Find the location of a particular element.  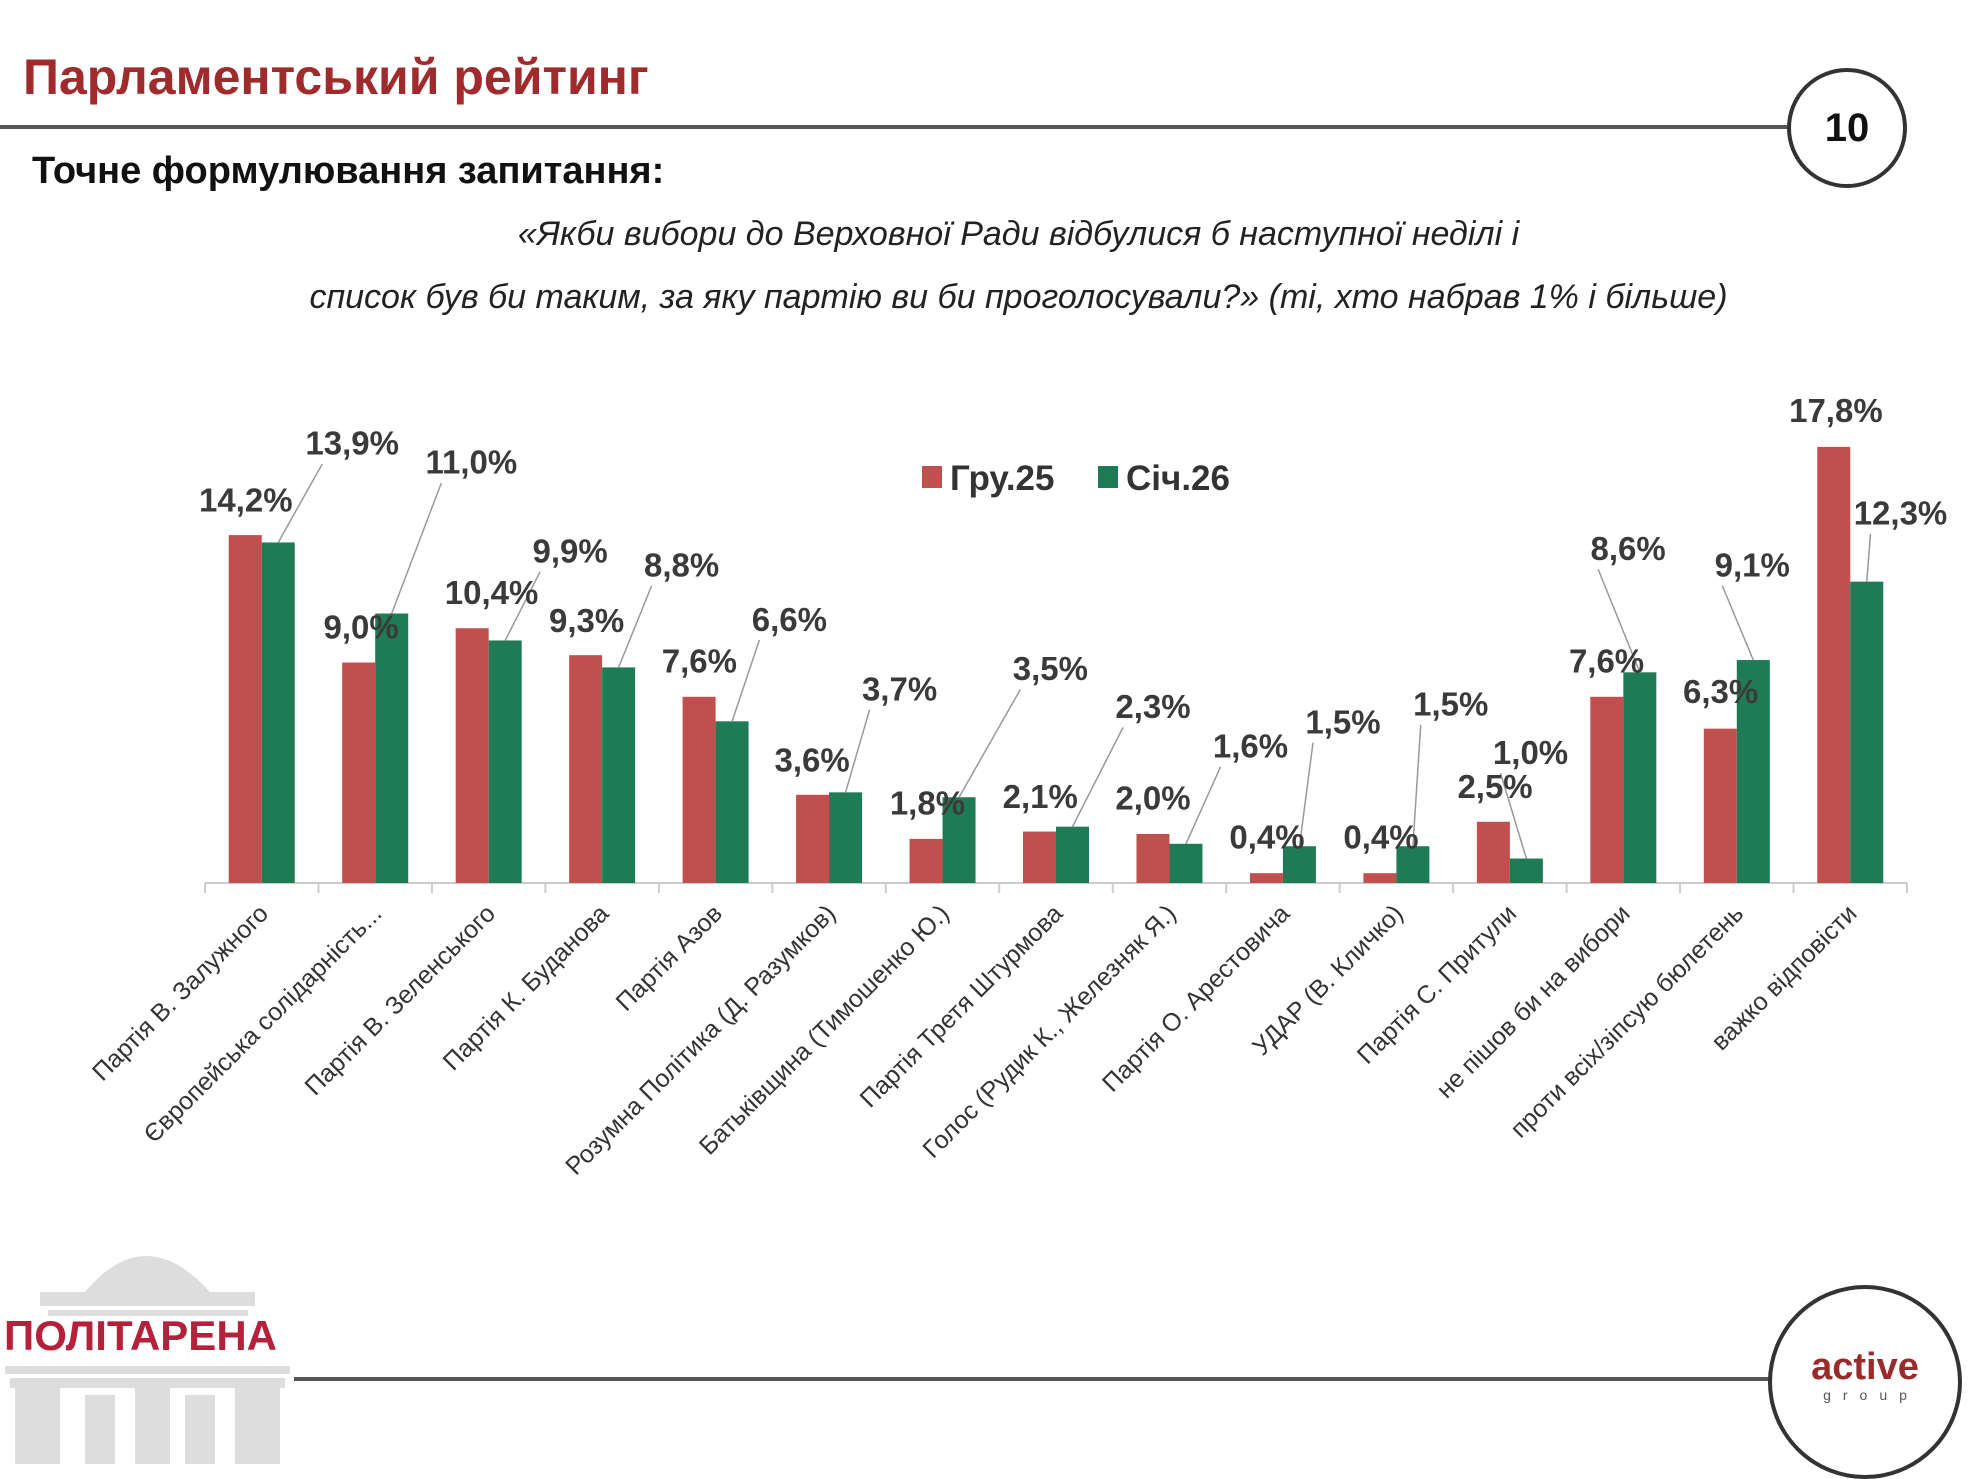

value-label-sich26: 6,6% is located at coordinates (789, 619).